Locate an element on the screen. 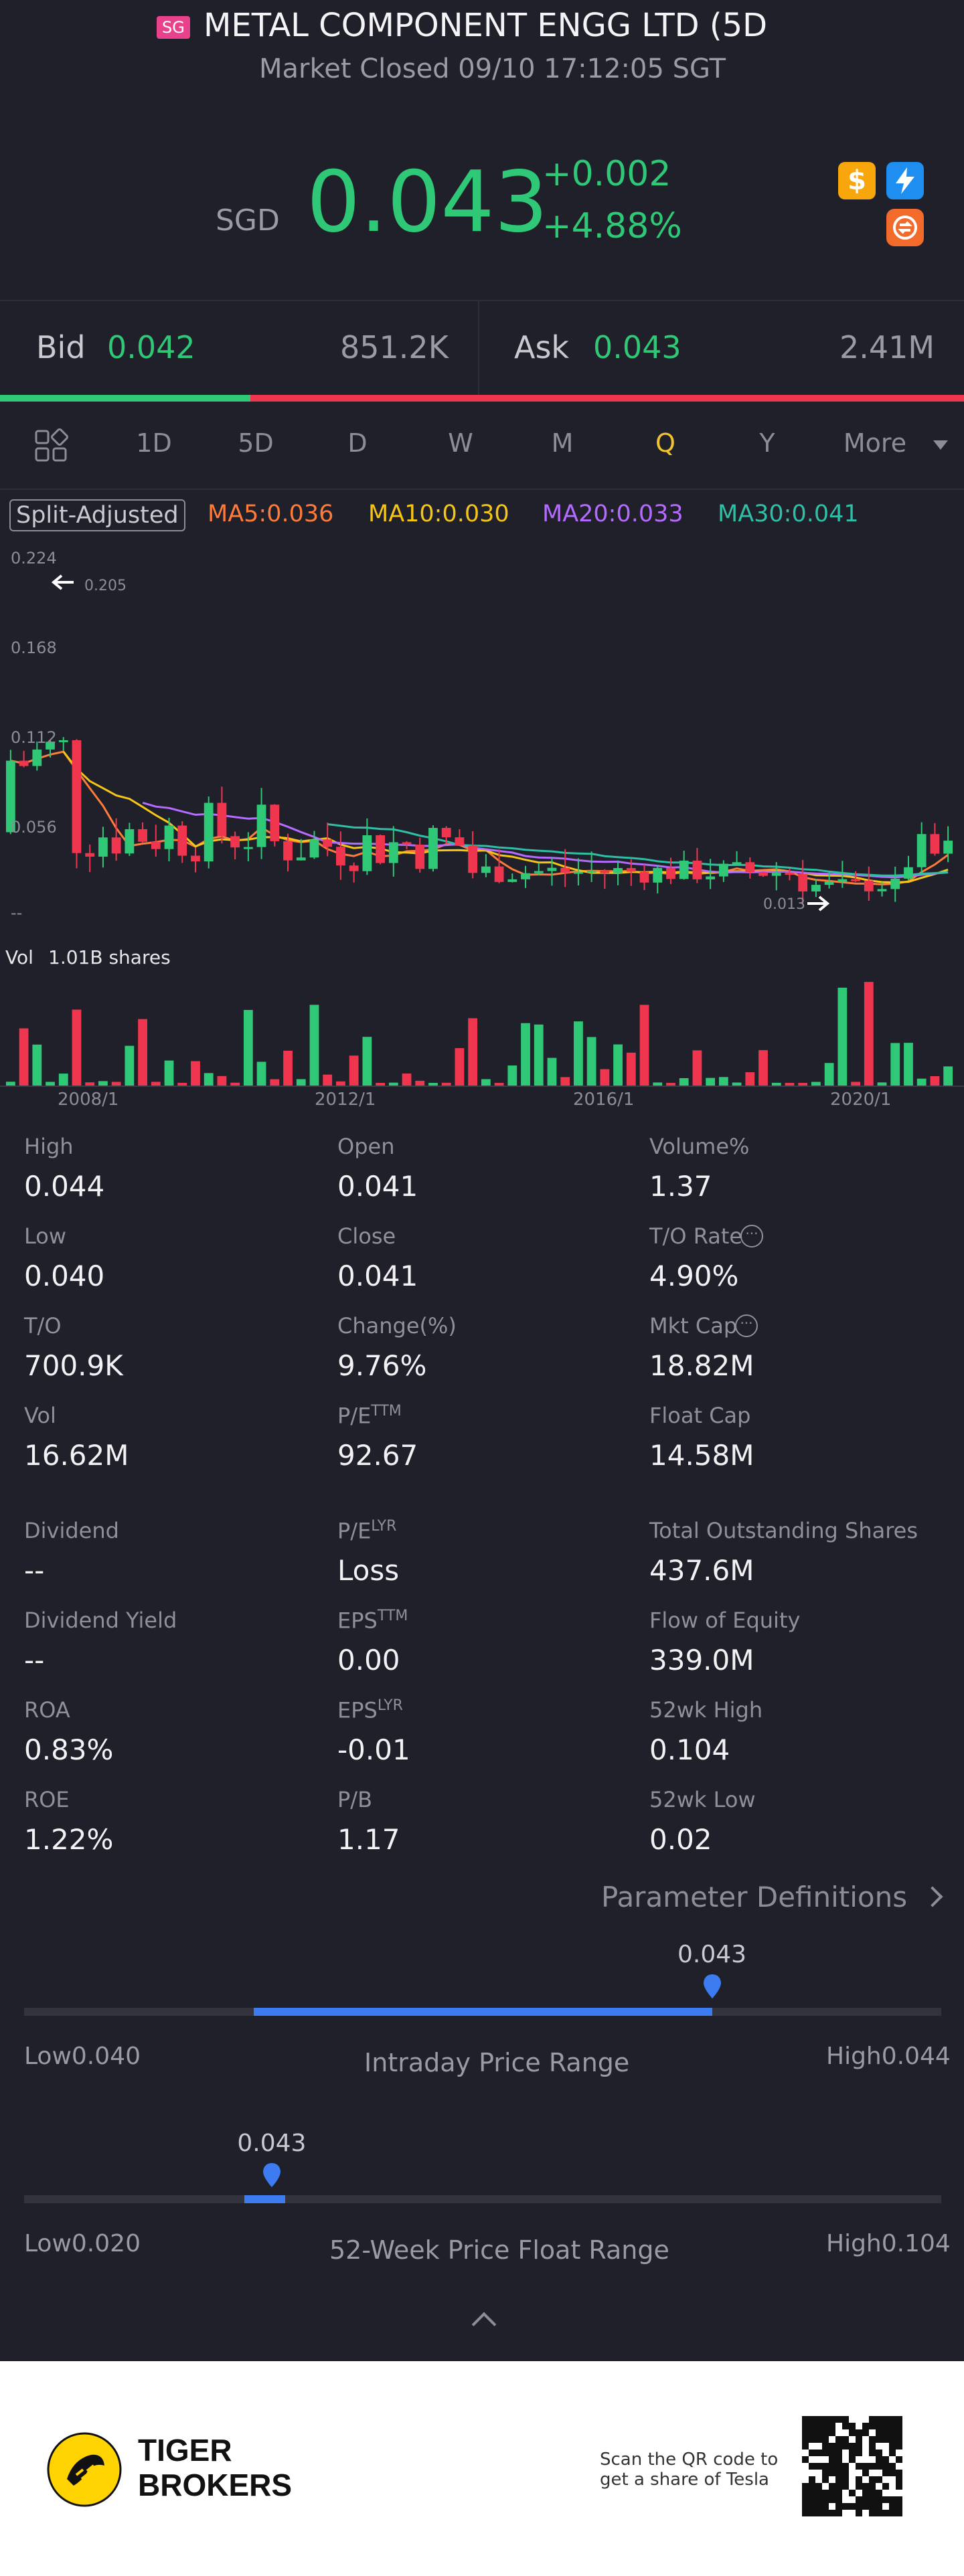 This screenshot has height=2576, width=964. swap-badge-icon is located at coordinates (905, 227).